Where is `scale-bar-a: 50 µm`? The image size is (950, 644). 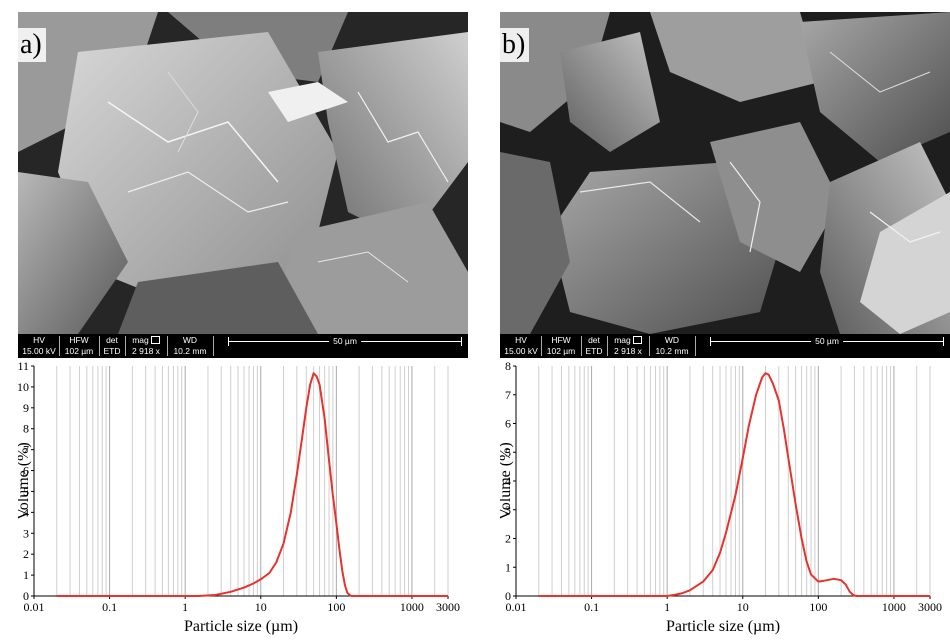
scale-bar-a: 50 µm is located at coordinates (345, 341).